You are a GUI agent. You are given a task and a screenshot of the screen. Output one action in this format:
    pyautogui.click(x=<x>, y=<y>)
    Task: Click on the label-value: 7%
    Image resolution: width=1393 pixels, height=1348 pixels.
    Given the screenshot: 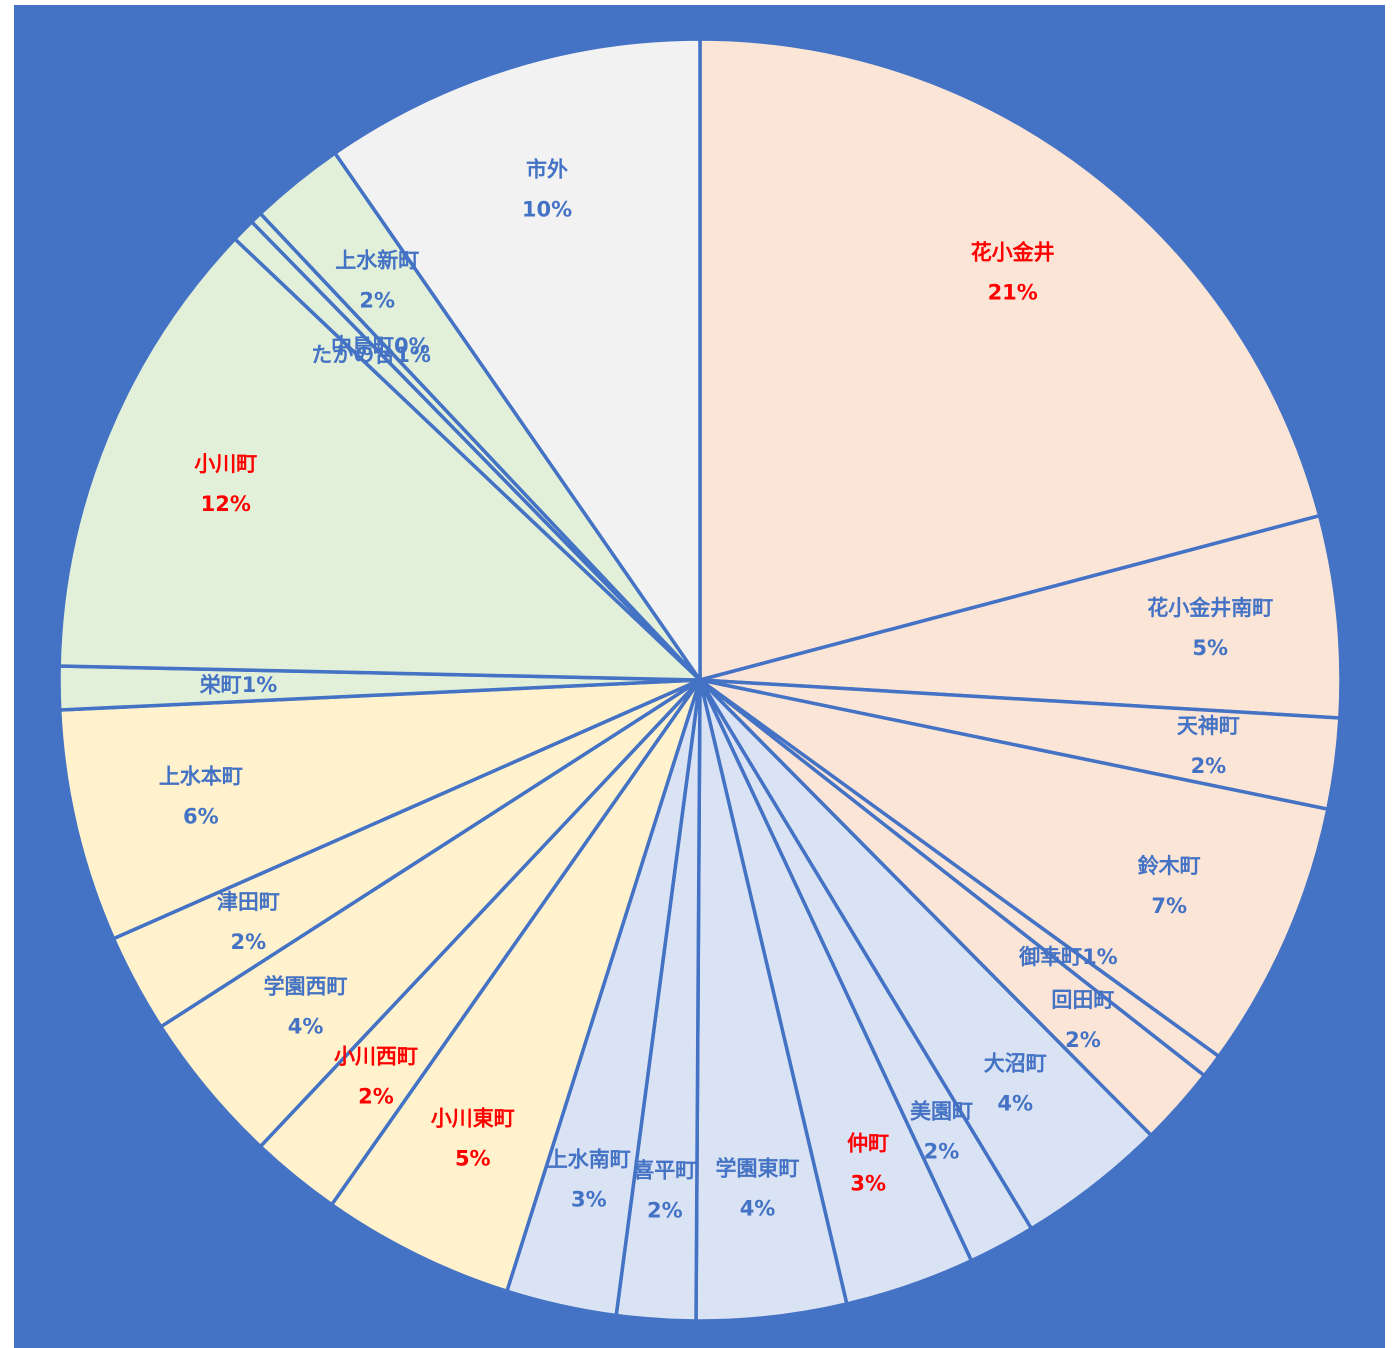 What is the action you would take?
    pyautogui.click(x=1169, y=906)
    